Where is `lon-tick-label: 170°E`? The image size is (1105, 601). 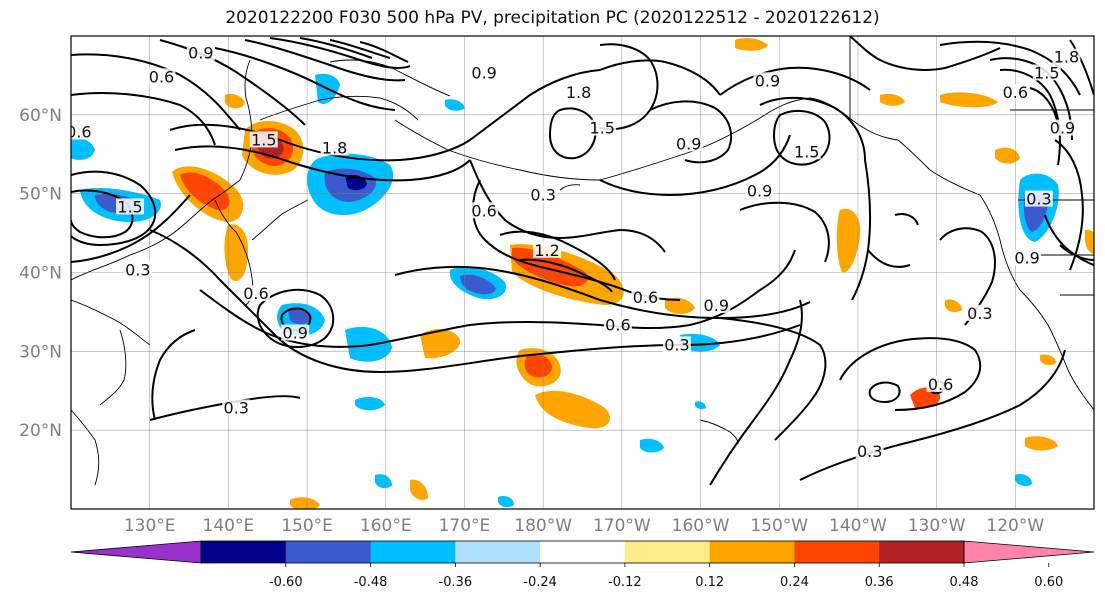
lon-tick-label: 170°E is located at coordinates (465, 526).